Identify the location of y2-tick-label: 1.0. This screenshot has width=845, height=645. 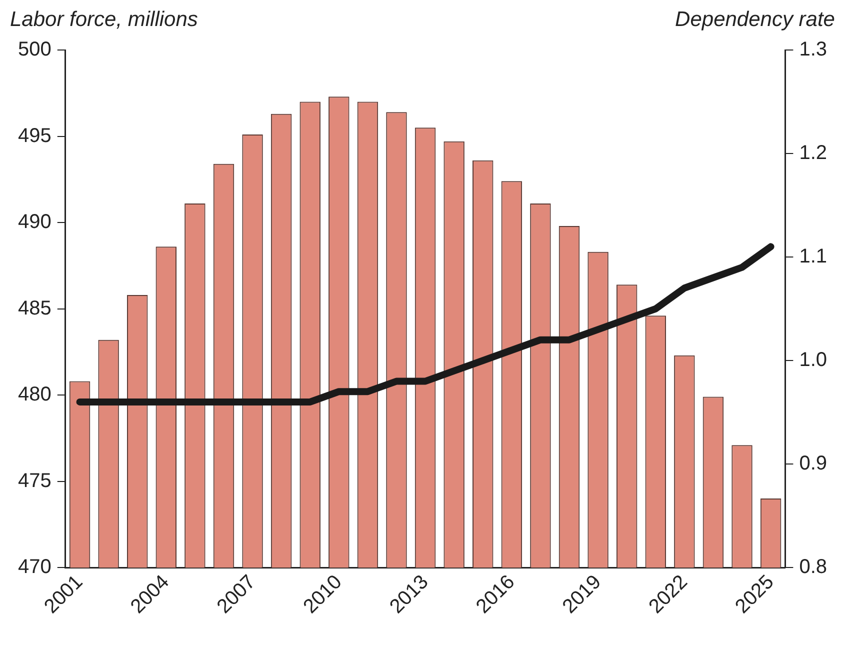
(813, 360).